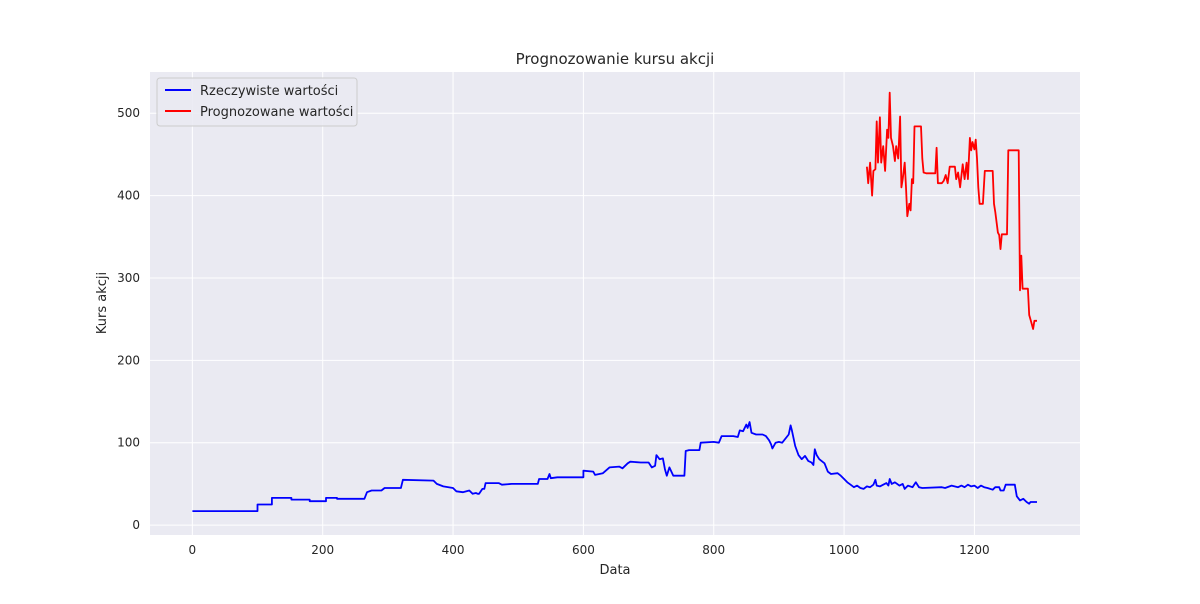 The width and height of the screenshot is (1200, 604). Describe the element at coordinates (844, 550) in the screenshot. I see `x-tick-label: 1000` at that location.